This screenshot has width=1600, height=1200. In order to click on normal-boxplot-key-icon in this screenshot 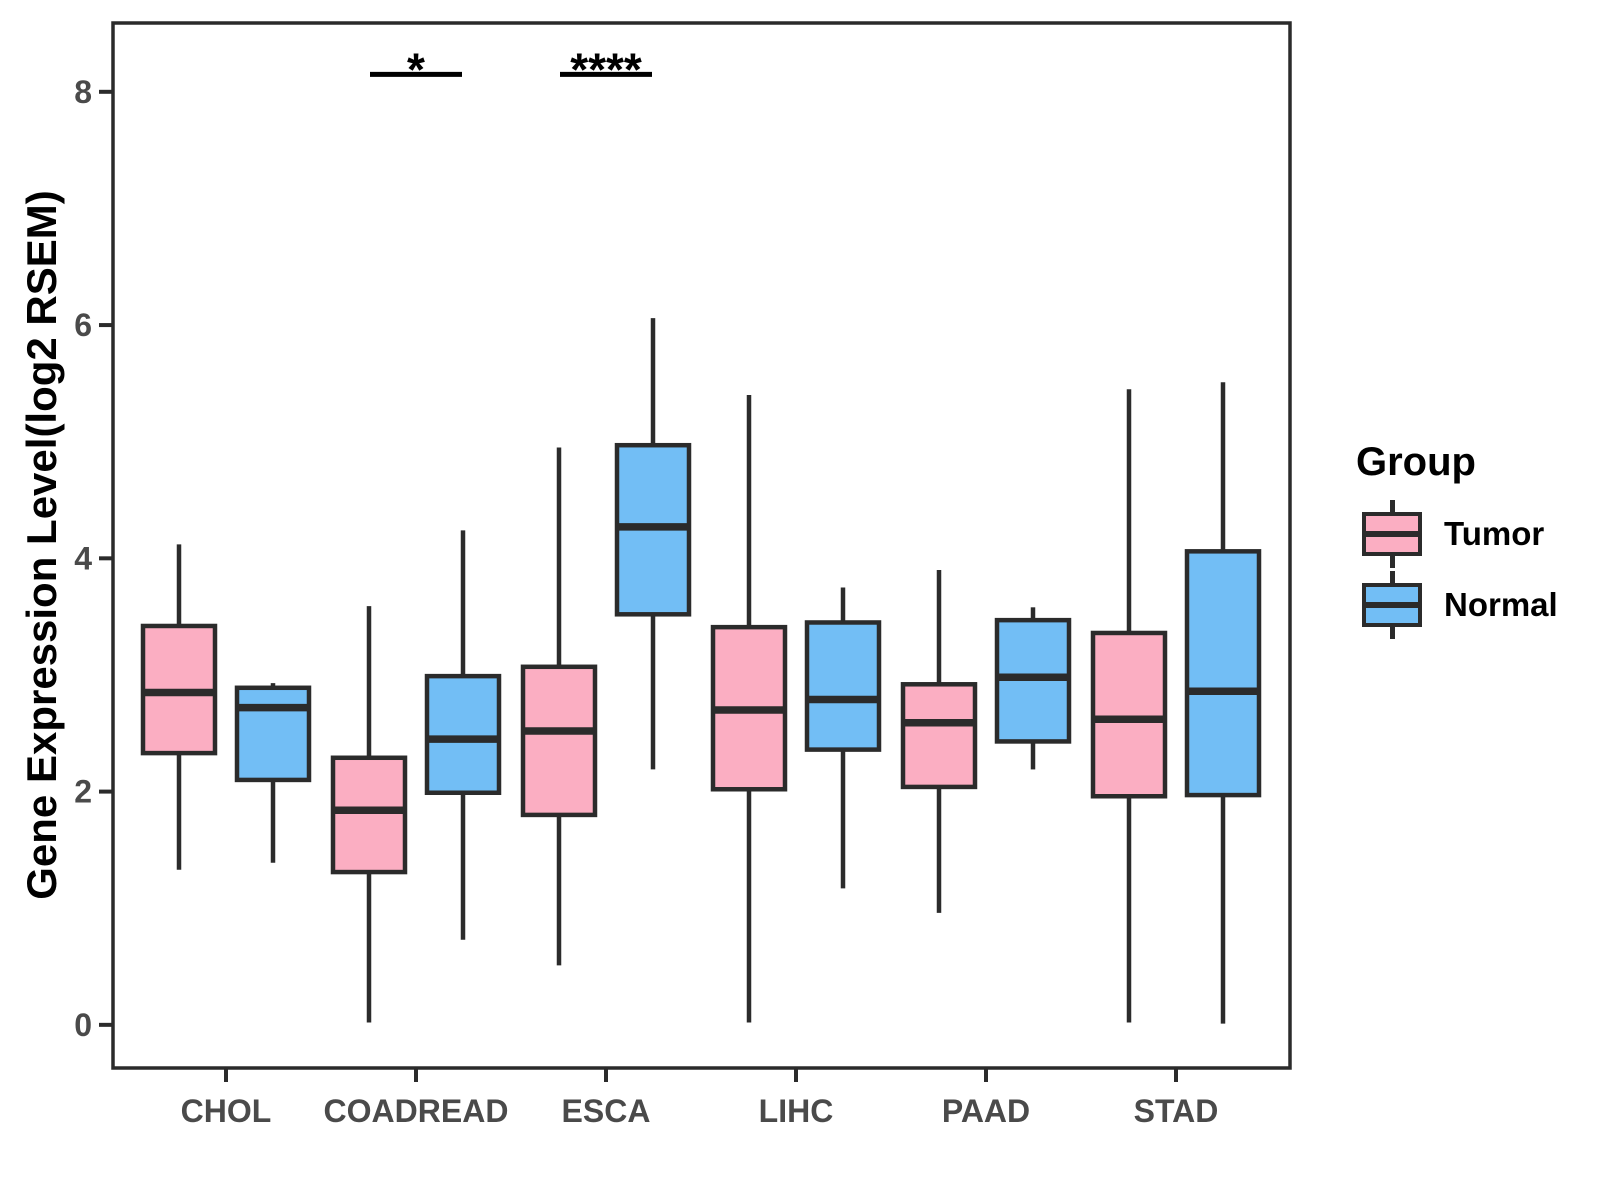, I will do `click(1392, 605)`.